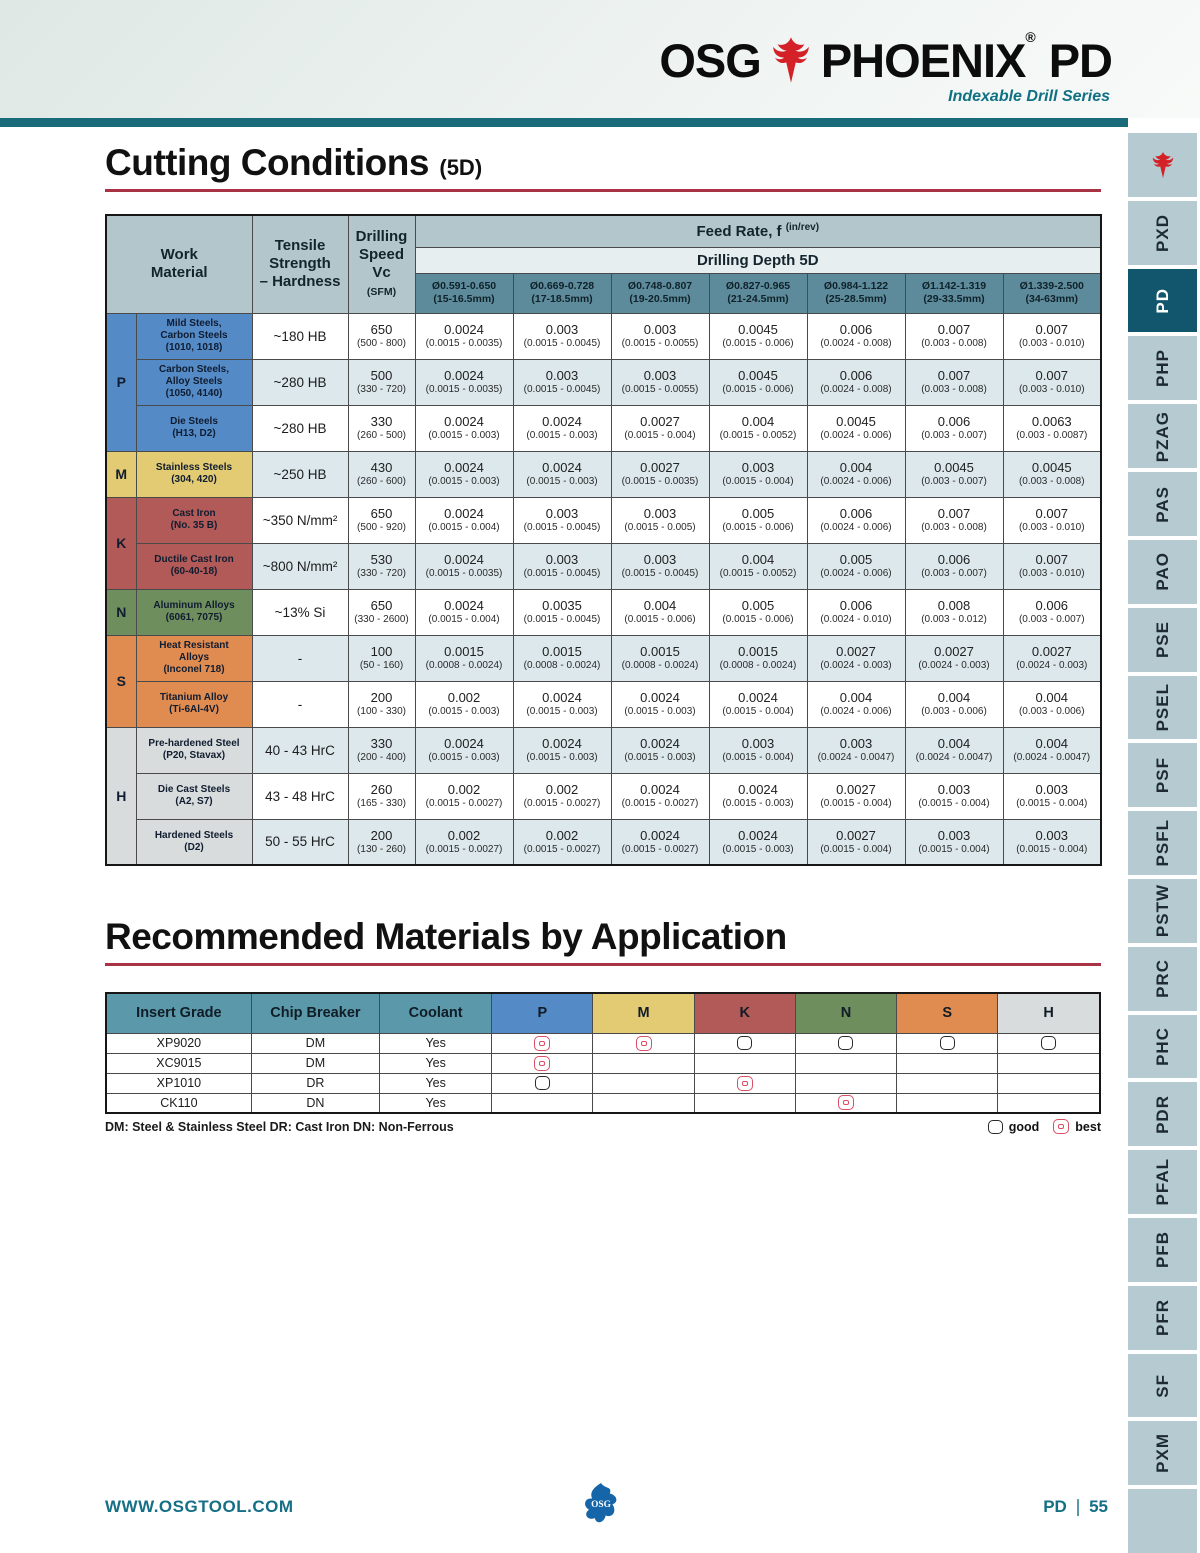 This screenshot has height=1553, width=1200. I want to click on feed-value: 0.0063, so click(1051, 422).